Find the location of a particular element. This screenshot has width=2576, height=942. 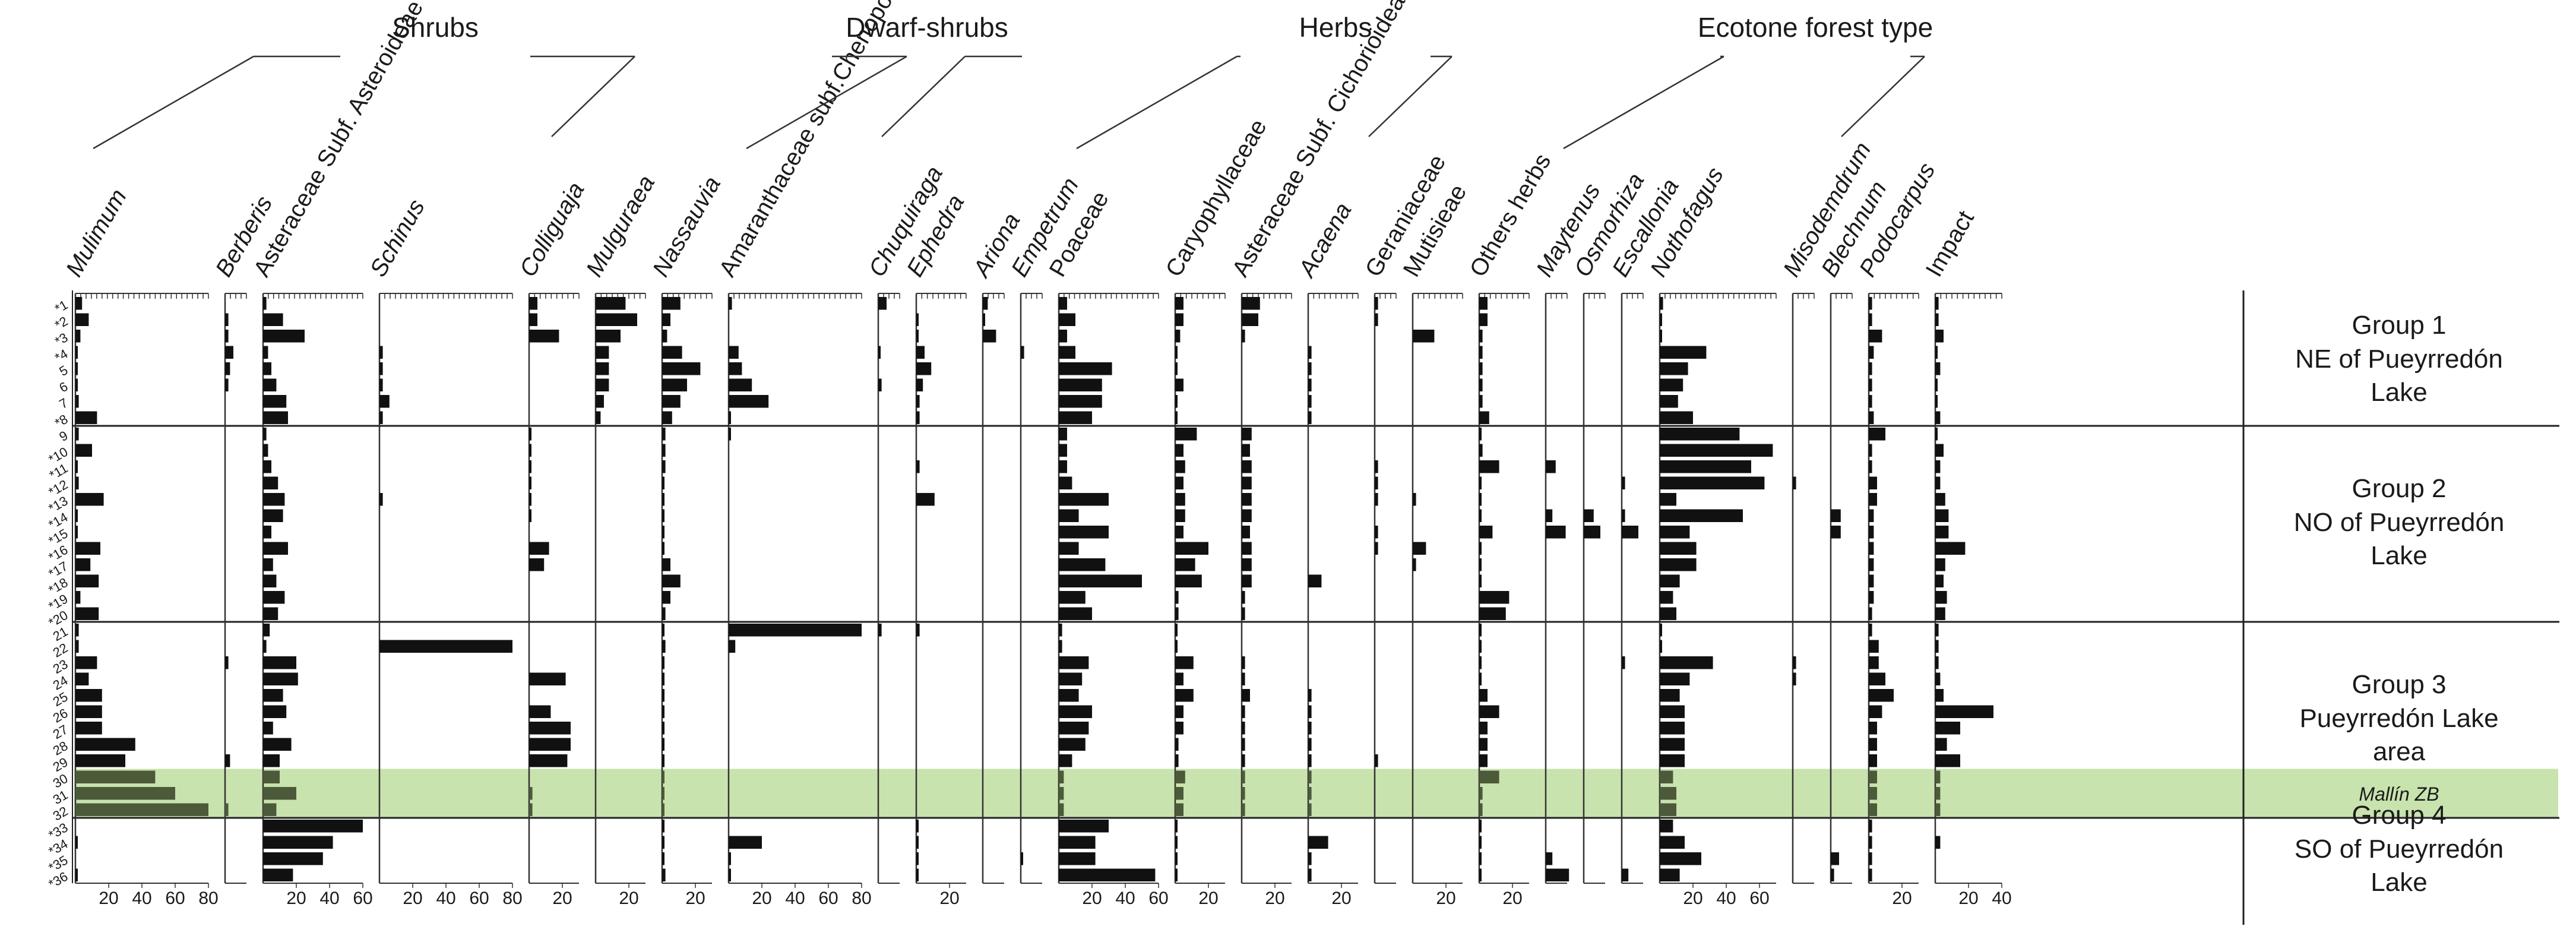

taxon-label: Colliguaja is located at coordinates (552, 230).